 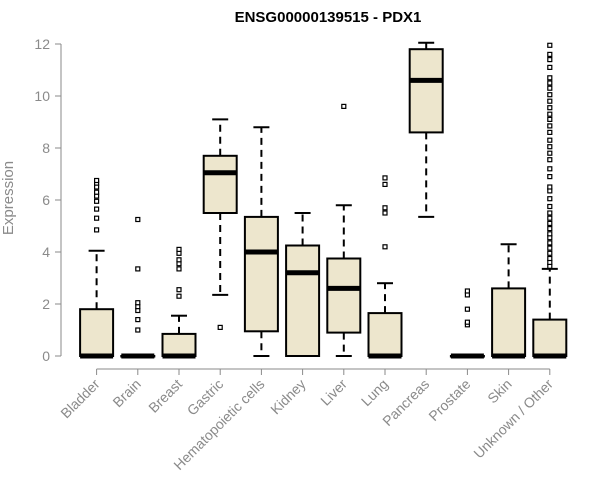 I want to click on box-unknown-other, so click(x=550, y=200).